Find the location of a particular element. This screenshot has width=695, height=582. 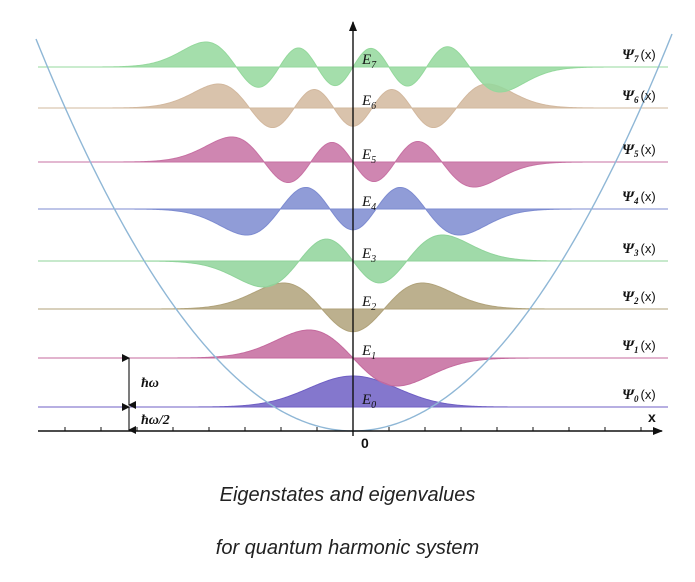

energy-label-4: E4 is located at coordinates (368, 203).